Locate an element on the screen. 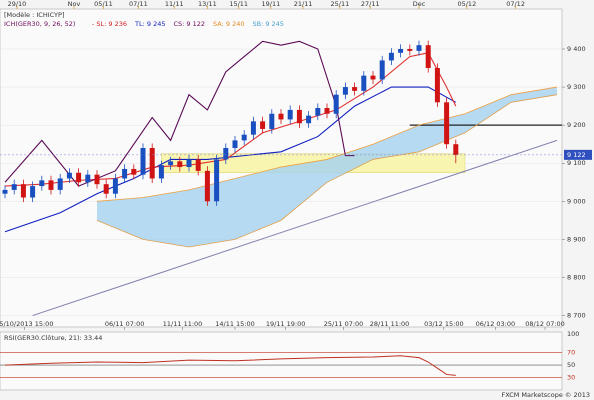 This screenshot has width=594, height=400. x2-tick-label: 07/11 is located at coordinates (138, 4).